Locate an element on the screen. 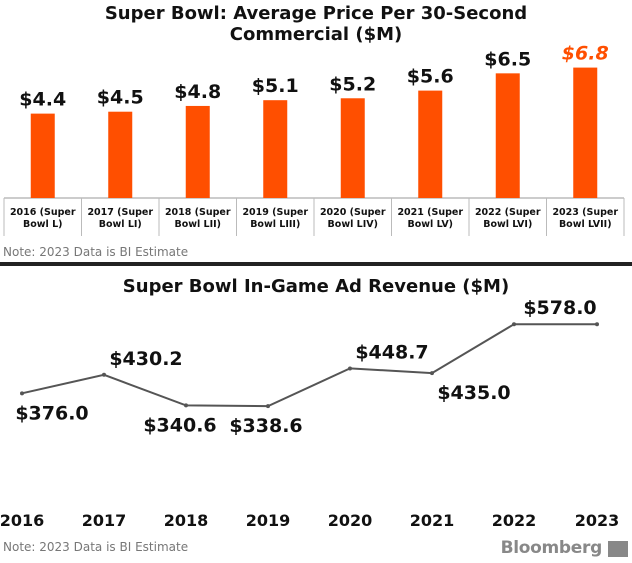  bar-value-label: $6.8 is located at coordinates (585, 54).